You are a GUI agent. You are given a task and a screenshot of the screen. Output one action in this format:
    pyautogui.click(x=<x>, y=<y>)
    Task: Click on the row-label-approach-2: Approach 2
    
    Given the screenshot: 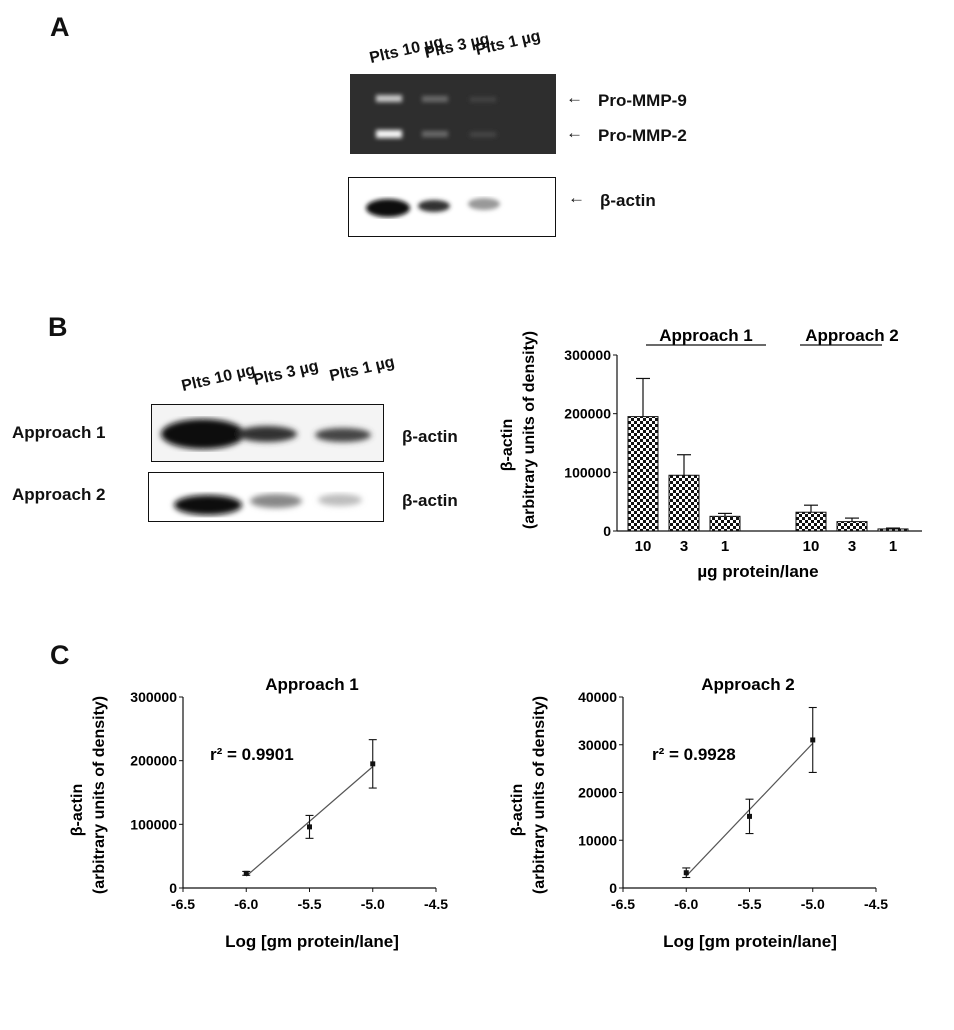 What is the action you would take?
    pyautogui.click(x=59, y=494)
    